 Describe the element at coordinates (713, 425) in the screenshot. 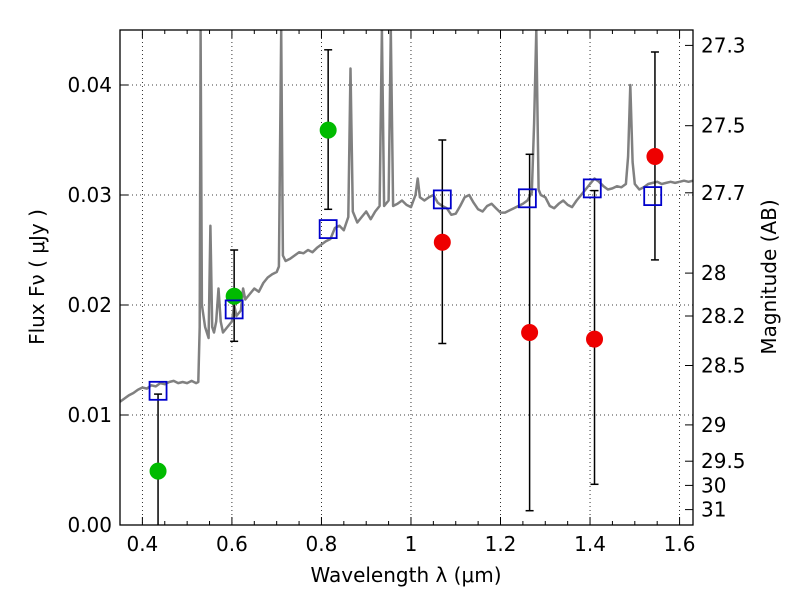

I see `right-tick-label: 29` at that location.